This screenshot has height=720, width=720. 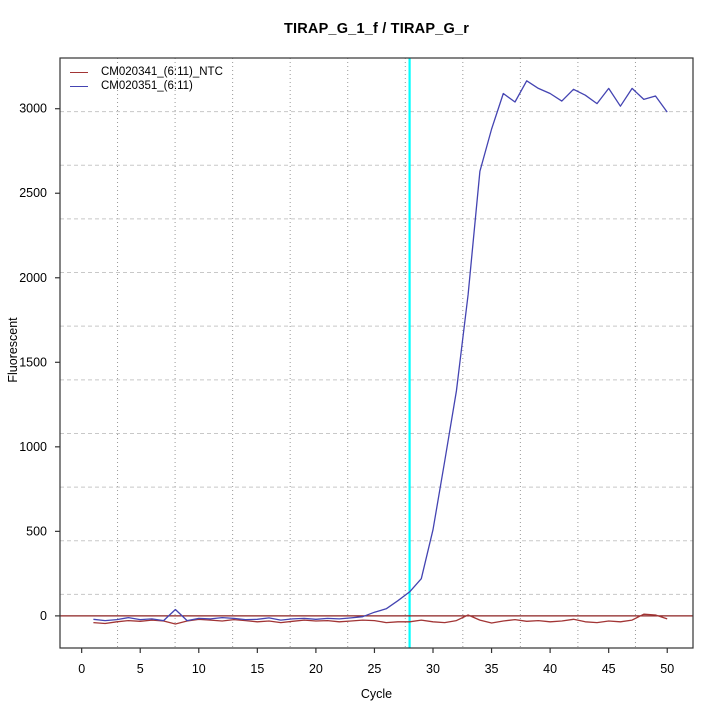 I want to click on x-tick-label: 50, so click(x=667, y=669).